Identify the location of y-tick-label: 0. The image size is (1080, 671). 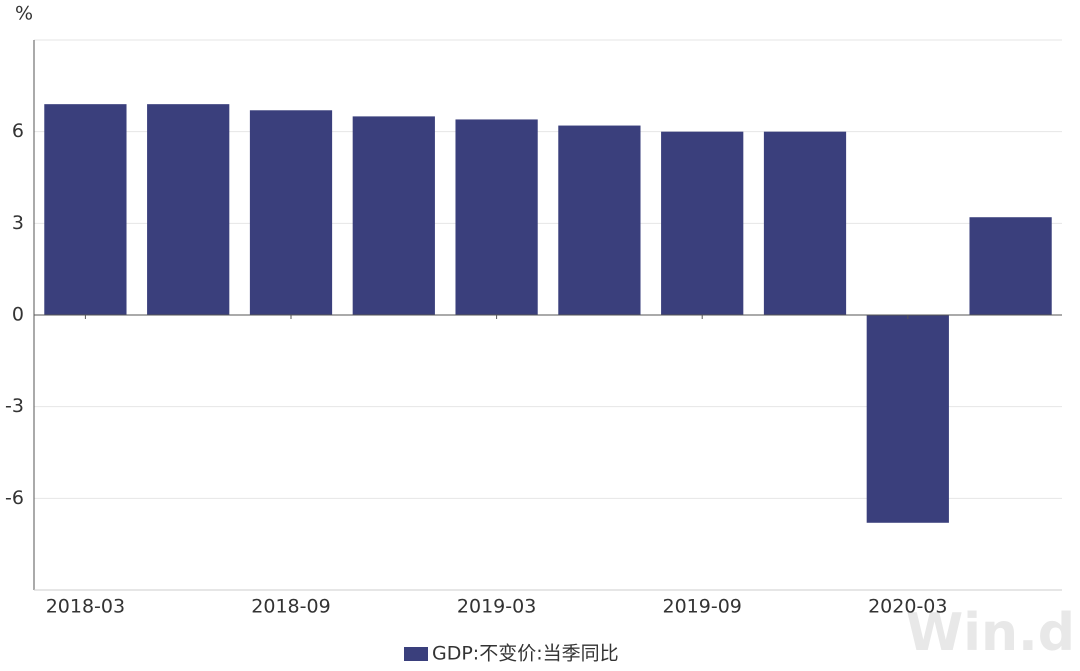
(18, 315).